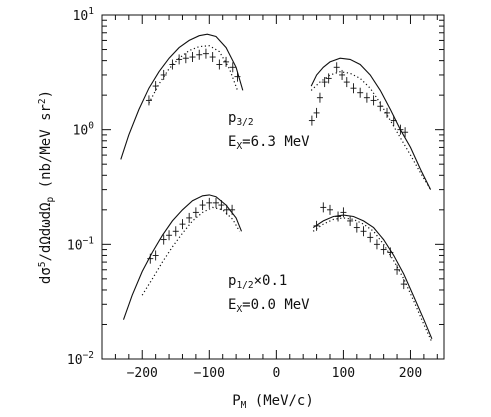 The image size is (491, 417). Describe the element at coordinates (80, 244) in the screenshot. I see `y-tick-label: 10⁻¹` at that location.